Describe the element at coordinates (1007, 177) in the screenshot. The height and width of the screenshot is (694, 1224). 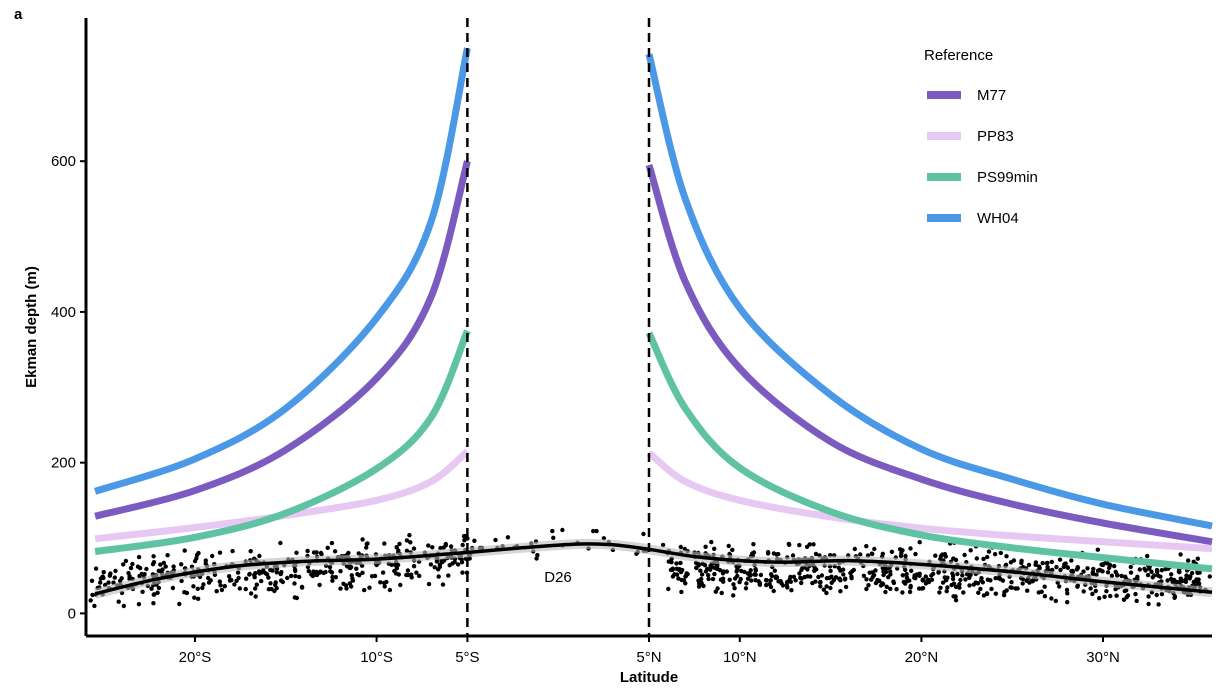
I see `legend-label-ps99min: PS99min` at that location.